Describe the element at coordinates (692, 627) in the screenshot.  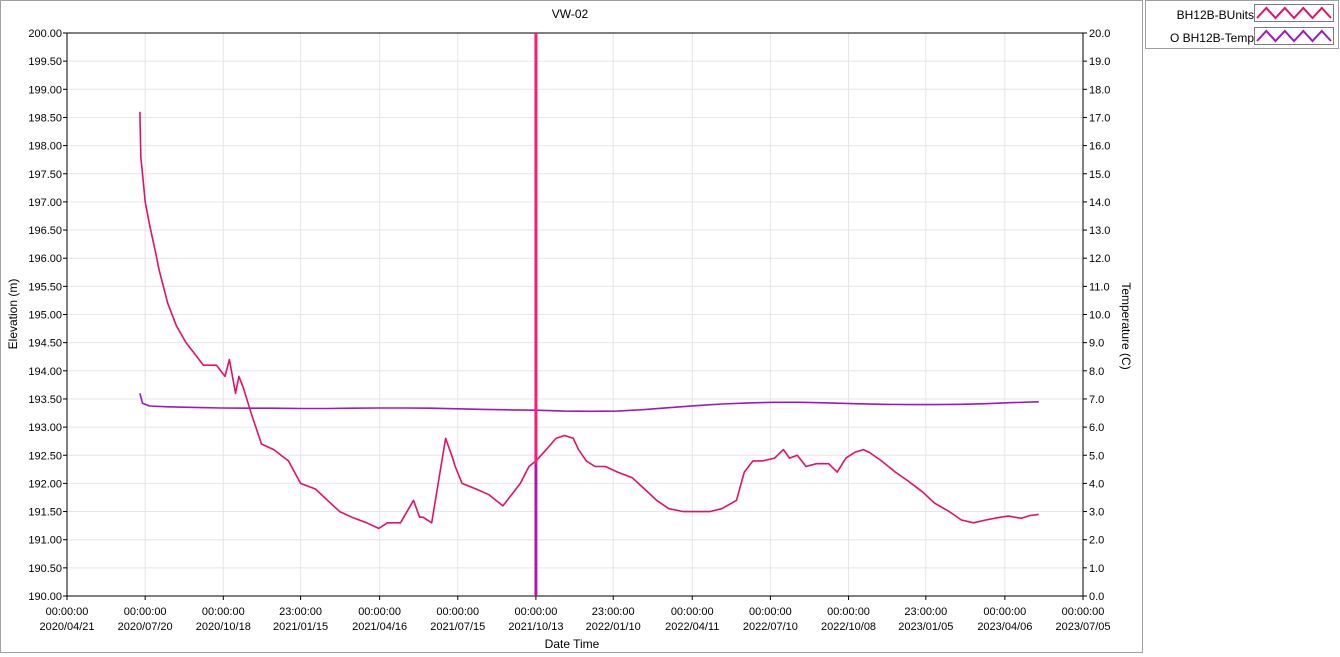
I see `x-tick-label: 2022/04/11` at that location.